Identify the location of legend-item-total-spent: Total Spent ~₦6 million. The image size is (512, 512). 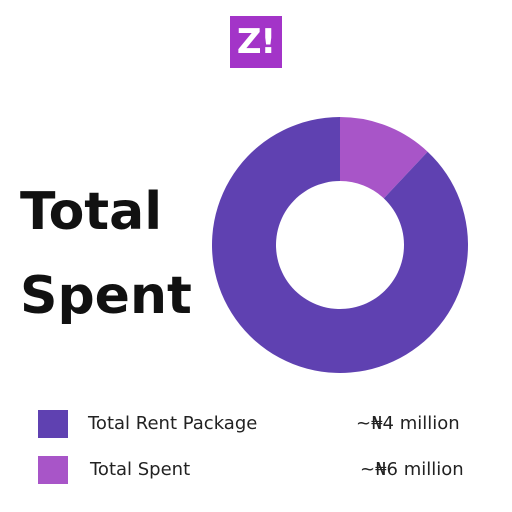
(256, 471).